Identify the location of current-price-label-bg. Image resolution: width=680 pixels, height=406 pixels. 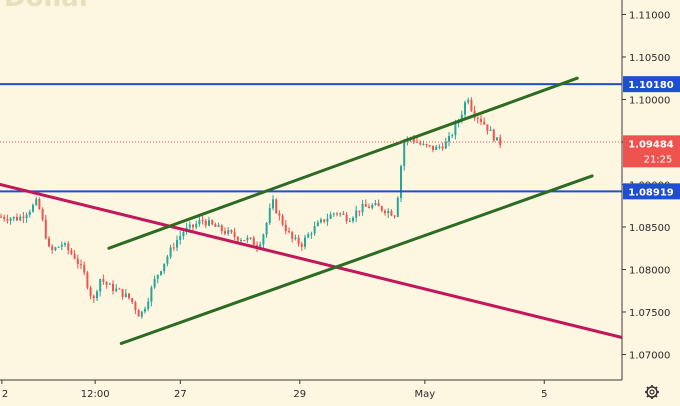
(651, 151).